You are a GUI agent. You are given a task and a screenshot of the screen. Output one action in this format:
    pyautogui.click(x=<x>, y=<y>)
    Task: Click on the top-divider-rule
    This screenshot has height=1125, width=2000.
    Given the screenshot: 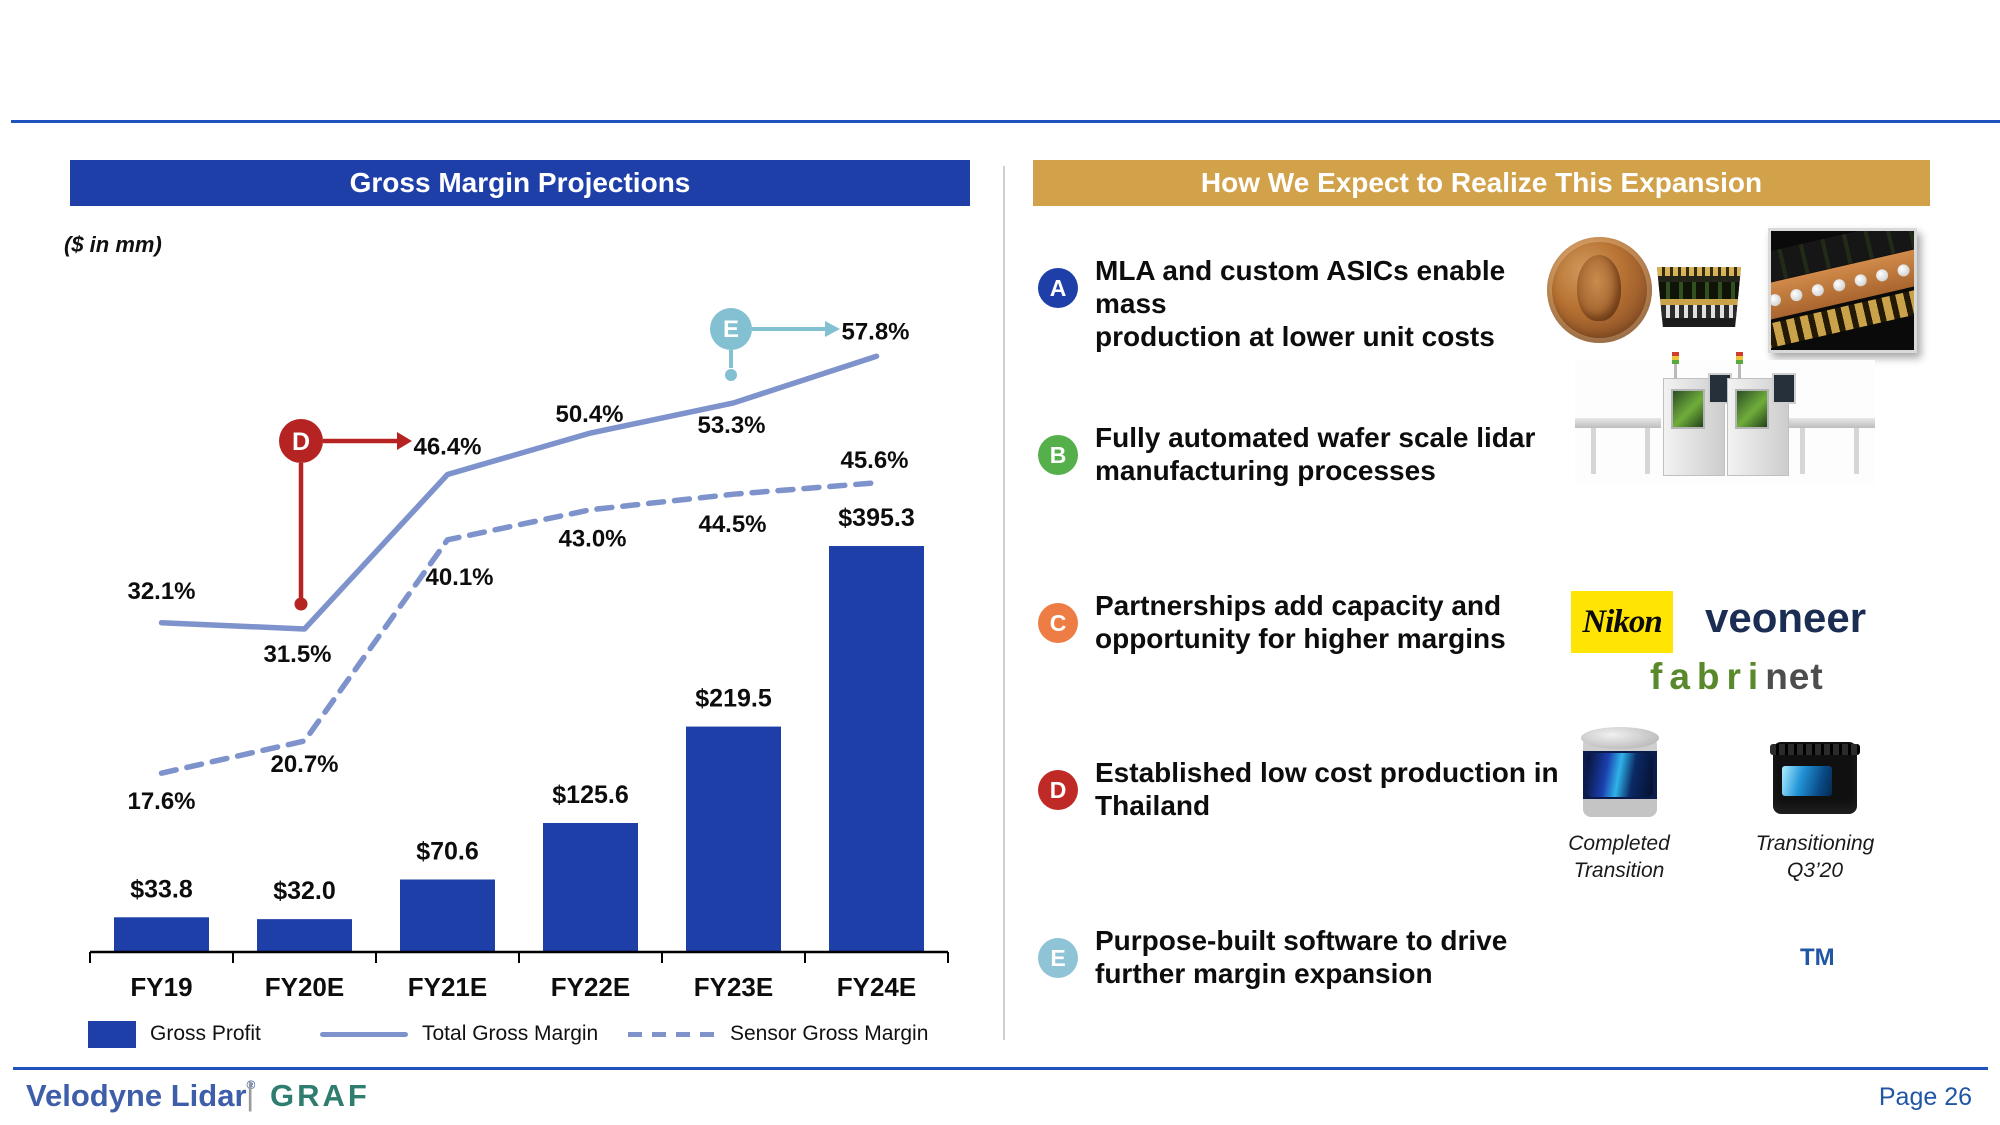 What is the action you would take?
    pyautogui.click(x=1005, y=121)
    